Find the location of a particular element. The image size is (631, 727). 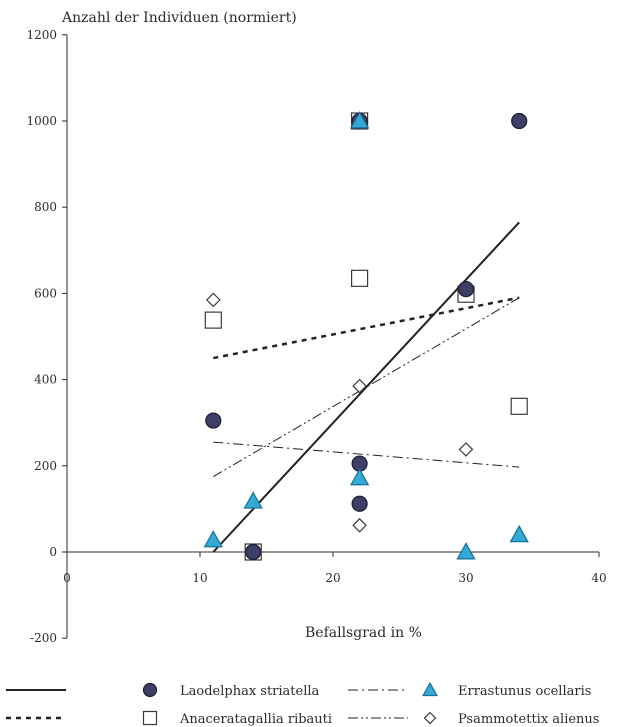

legend-marker-circle is located at coordinates (150, 690).